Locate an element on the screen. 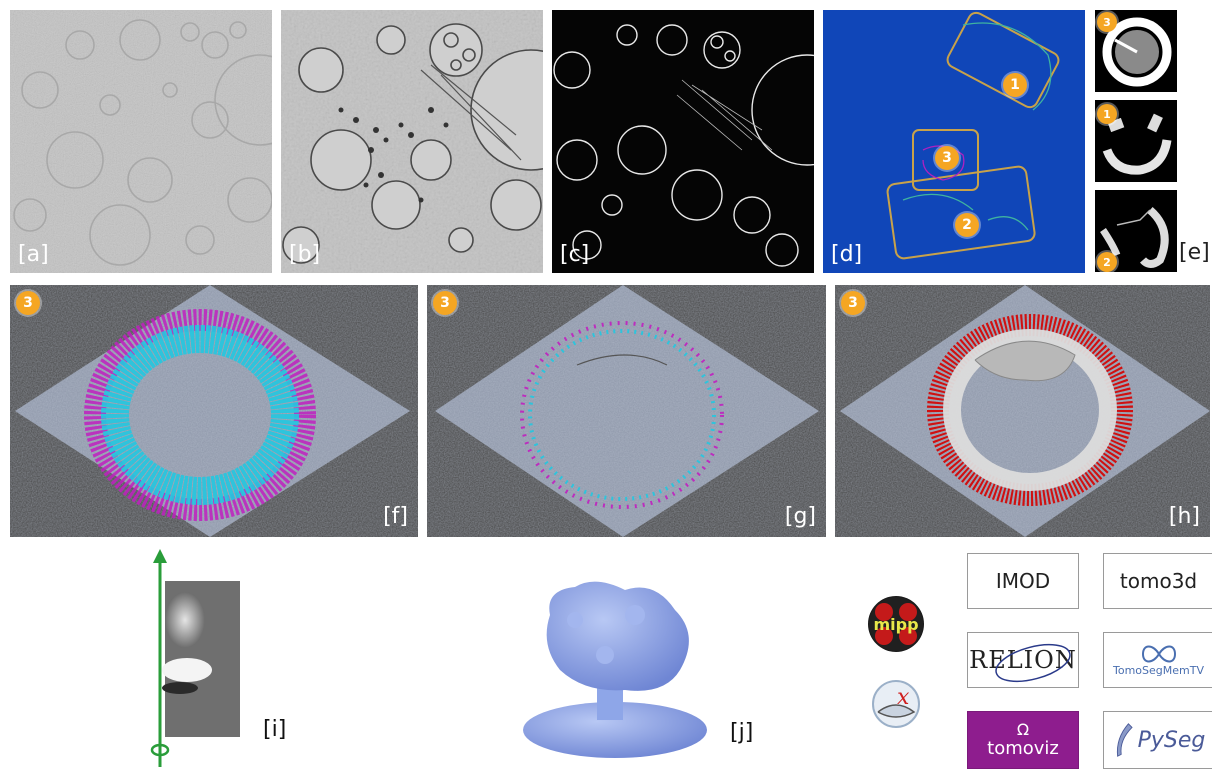 The height and width of the screenshot is (770, 1212). region-badge-3: 3 is located at coordinates (947, 158).